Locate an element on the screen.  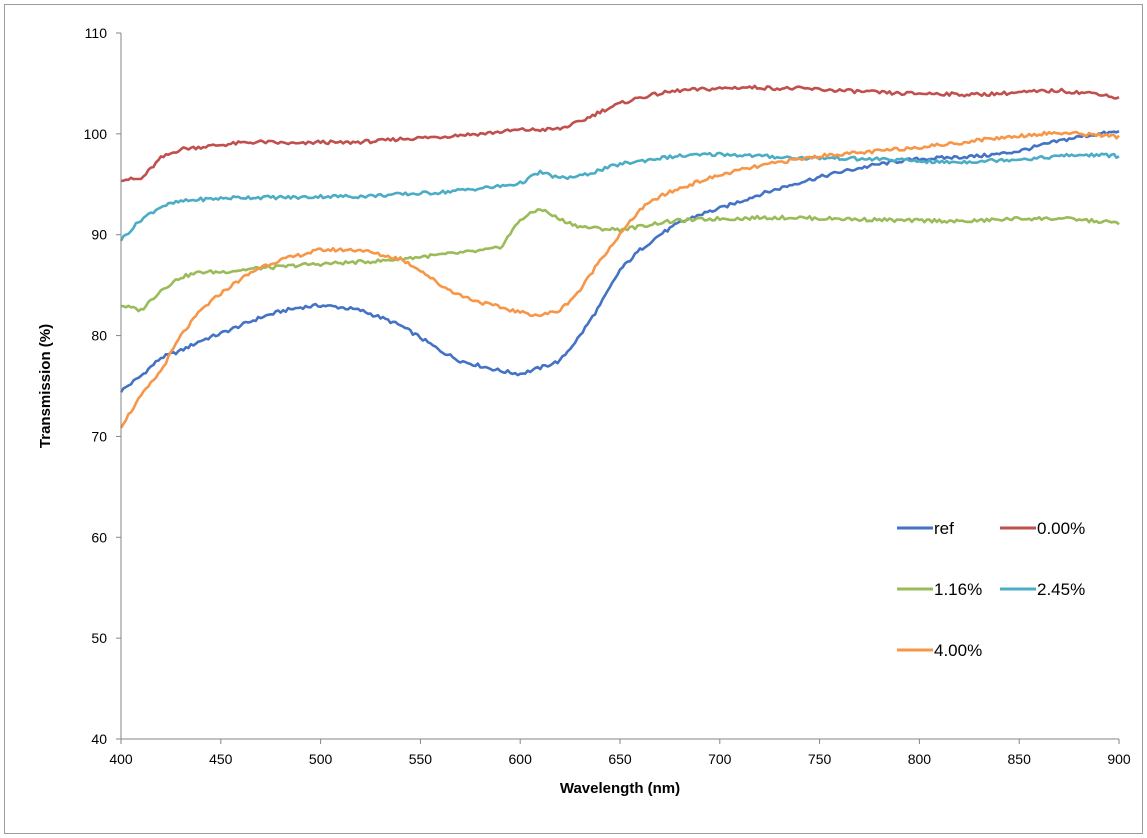
x-tick-label: 450 is located at coordinates (221, 759).